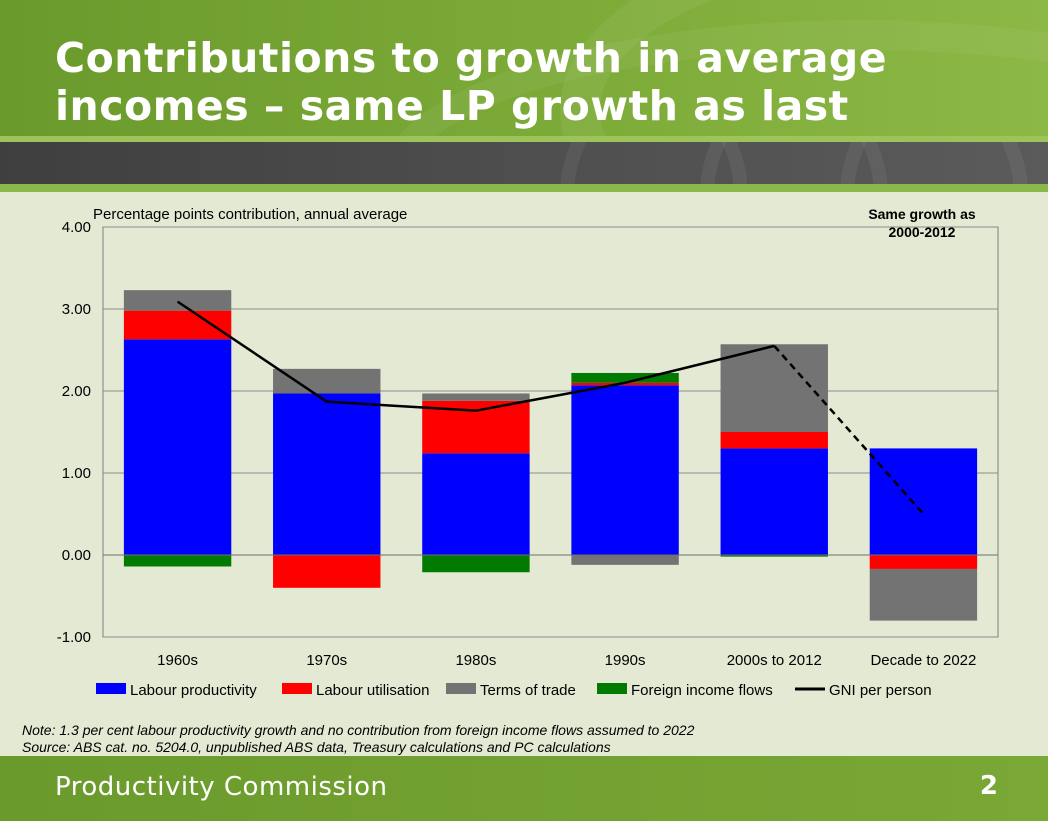 The height and width of the screenshot is (821, 1048). What do you see at coordinates (988, 786) in the screenshot?
I see `page-number: 2` at bounding box center [988, 786].